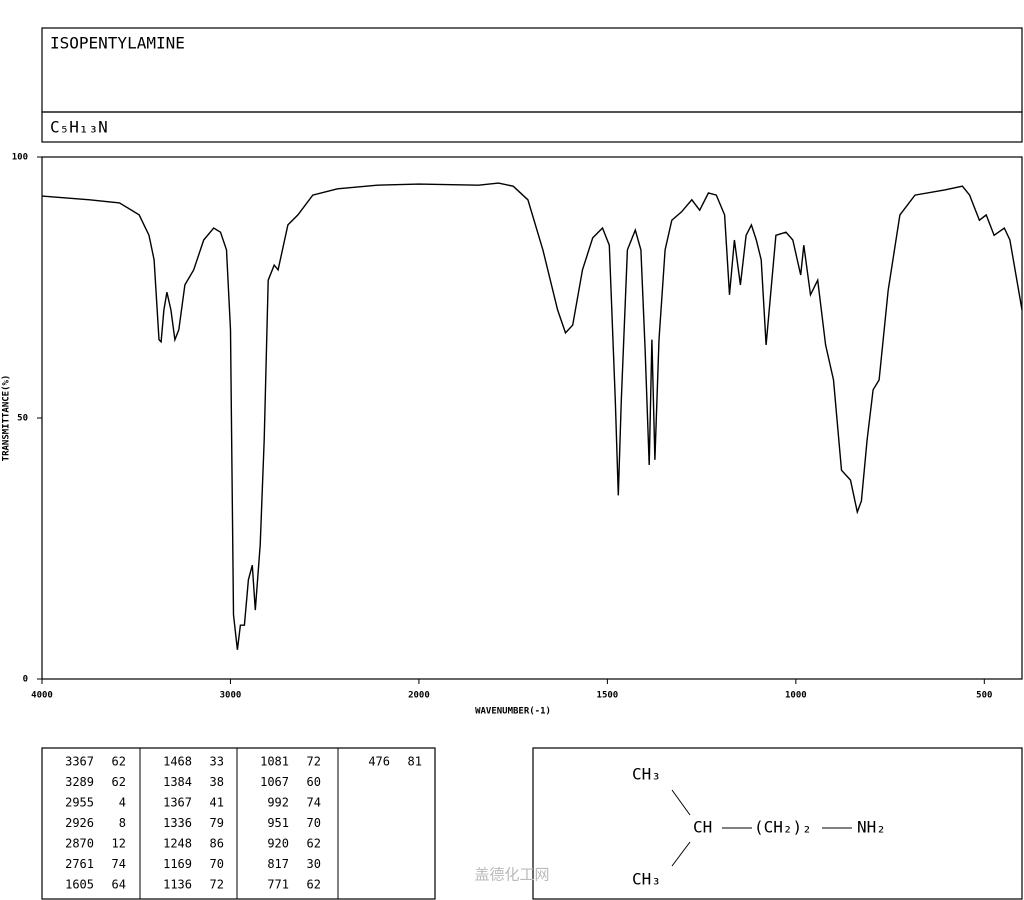 The height and width of the screenshot is (900, 1024). I want to click on peak-wavenumber: 1248, so click(177, 844).